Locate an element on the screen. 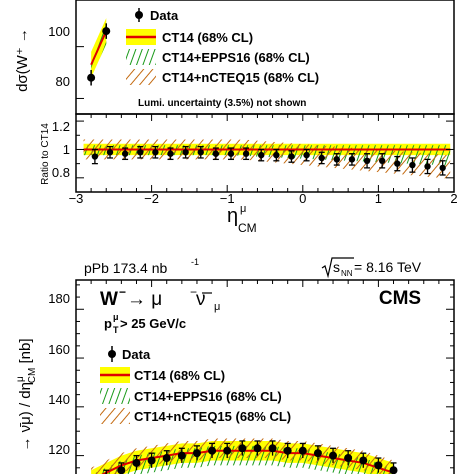 The width and height of the screenshot is (474, 474). lumi-label-sup: -1 is located at coordinates (195, 262).